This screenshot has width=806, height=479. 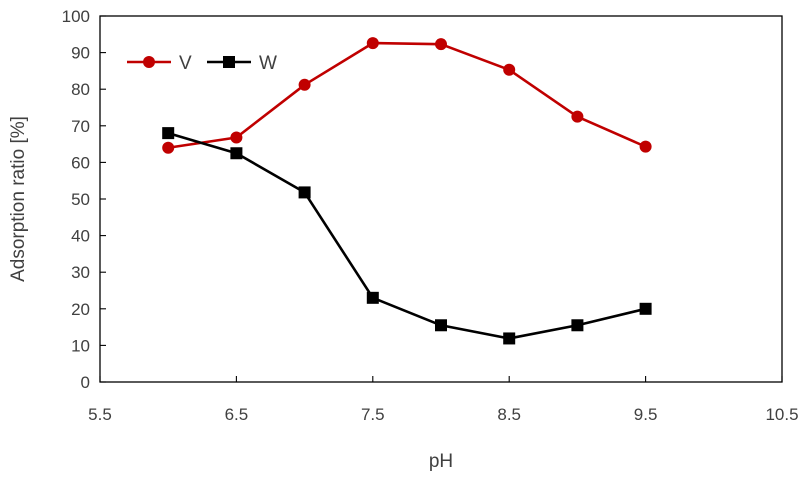 I want to click on y-tick-label: 0, so click(x=85, y=382).